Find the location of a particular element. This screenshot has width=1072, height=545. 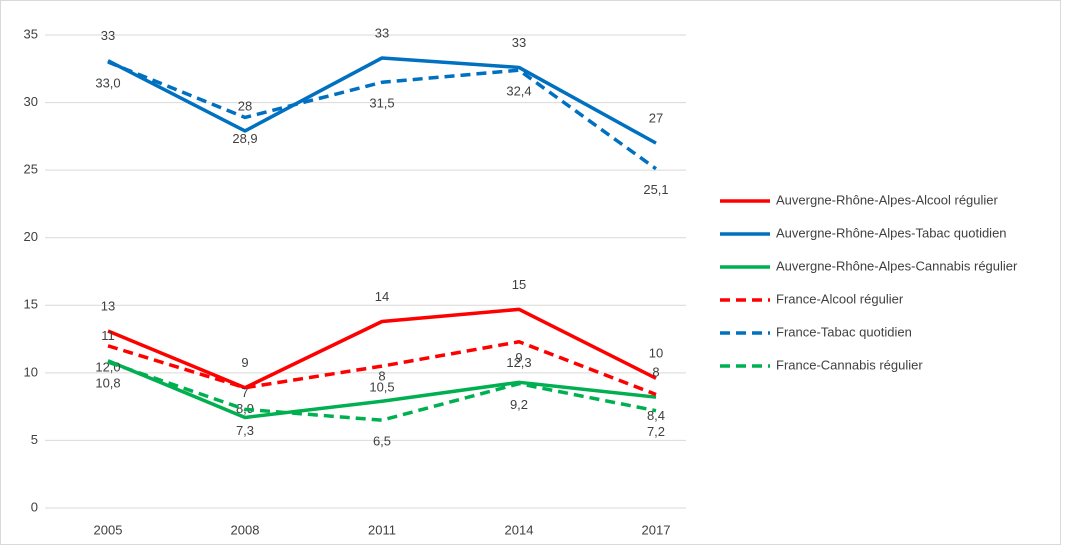

legend-label: Auvergne-Rhône-Alpes-Tabac quotidien is located at coordinates (891, 232).